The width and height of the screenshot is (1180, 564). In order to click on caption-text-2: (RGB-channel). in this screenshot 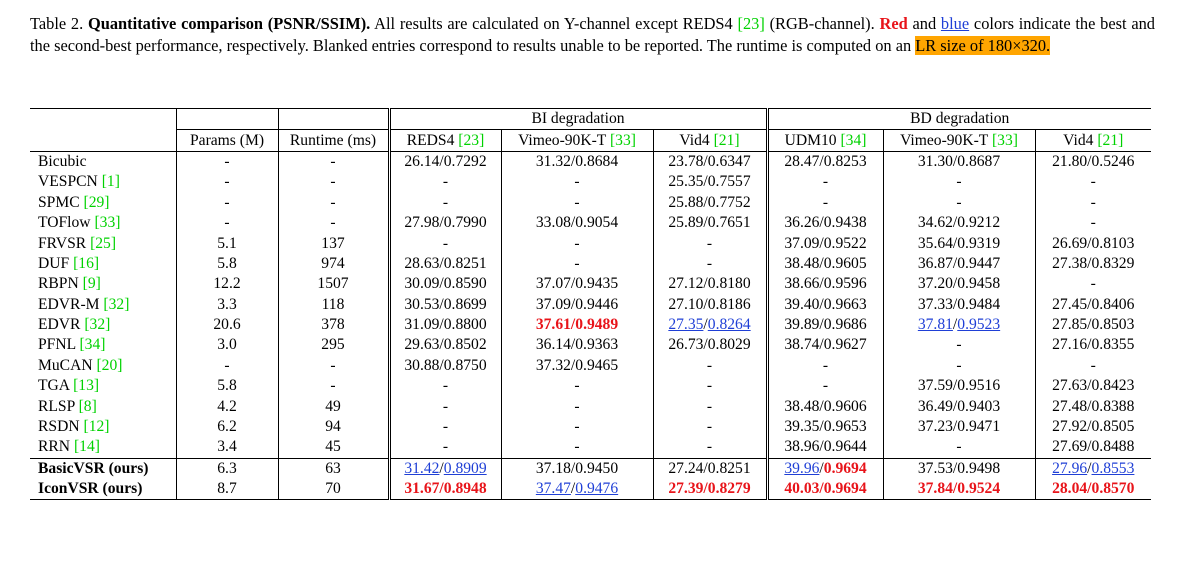, I will do `click(822, 23)`.